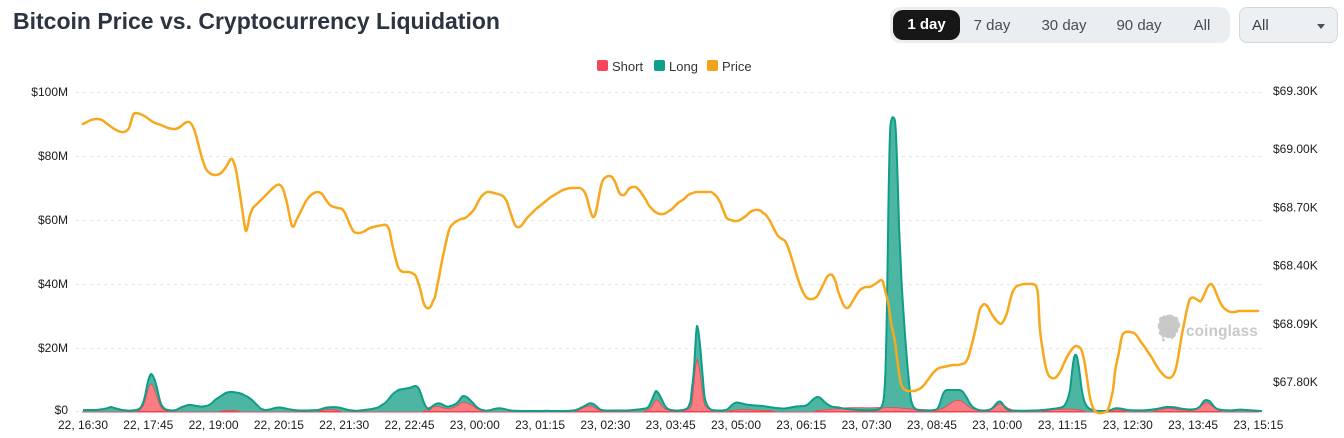 This screenshot has width=1344, height=438. What do you see at coordinates (540, 425) in the screenshot?
I see `svg-text: 23, 01:15` at bounding box center [540, 425].